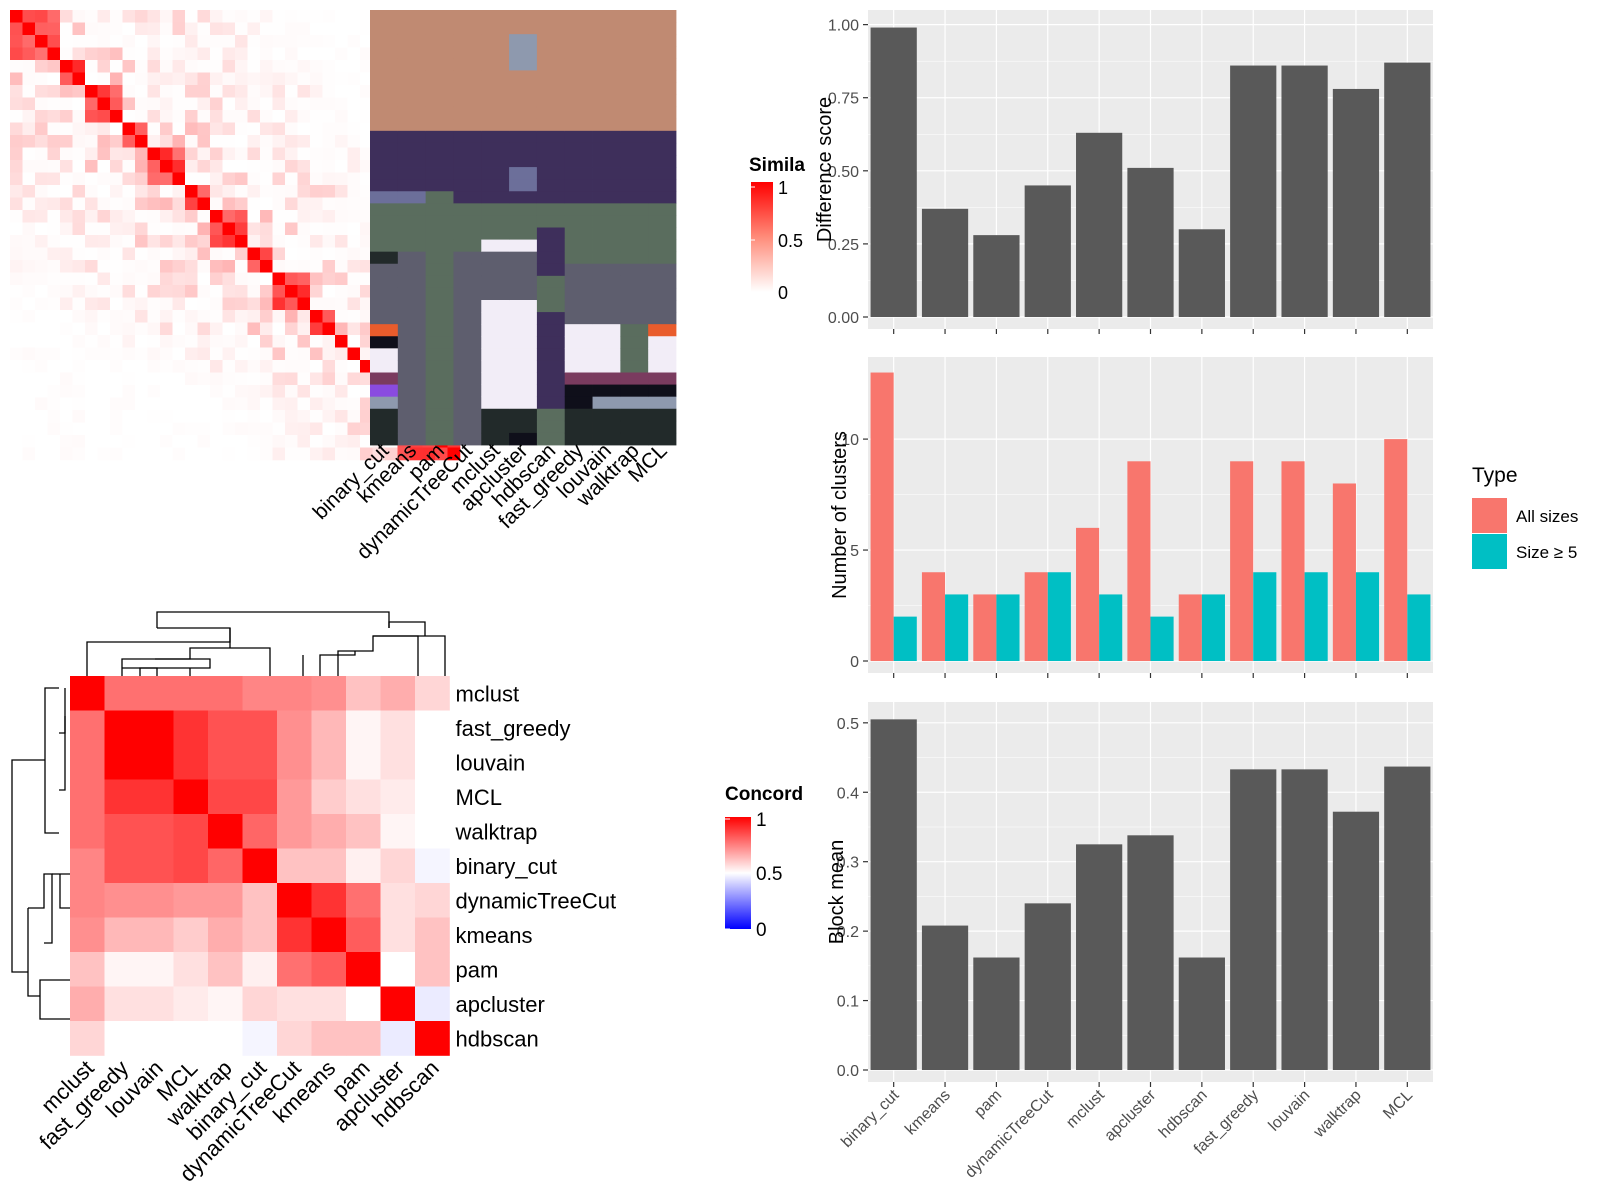 This screenshot has width=1600, height=1200. I want to click on y-tick-label: 0.4, so click(848, 793).